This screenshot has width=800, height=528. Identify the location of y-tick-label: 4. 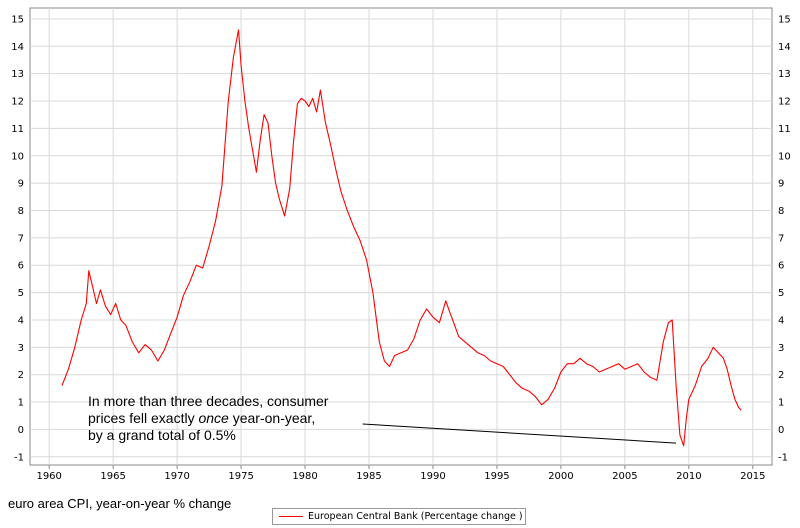
(21, 320).